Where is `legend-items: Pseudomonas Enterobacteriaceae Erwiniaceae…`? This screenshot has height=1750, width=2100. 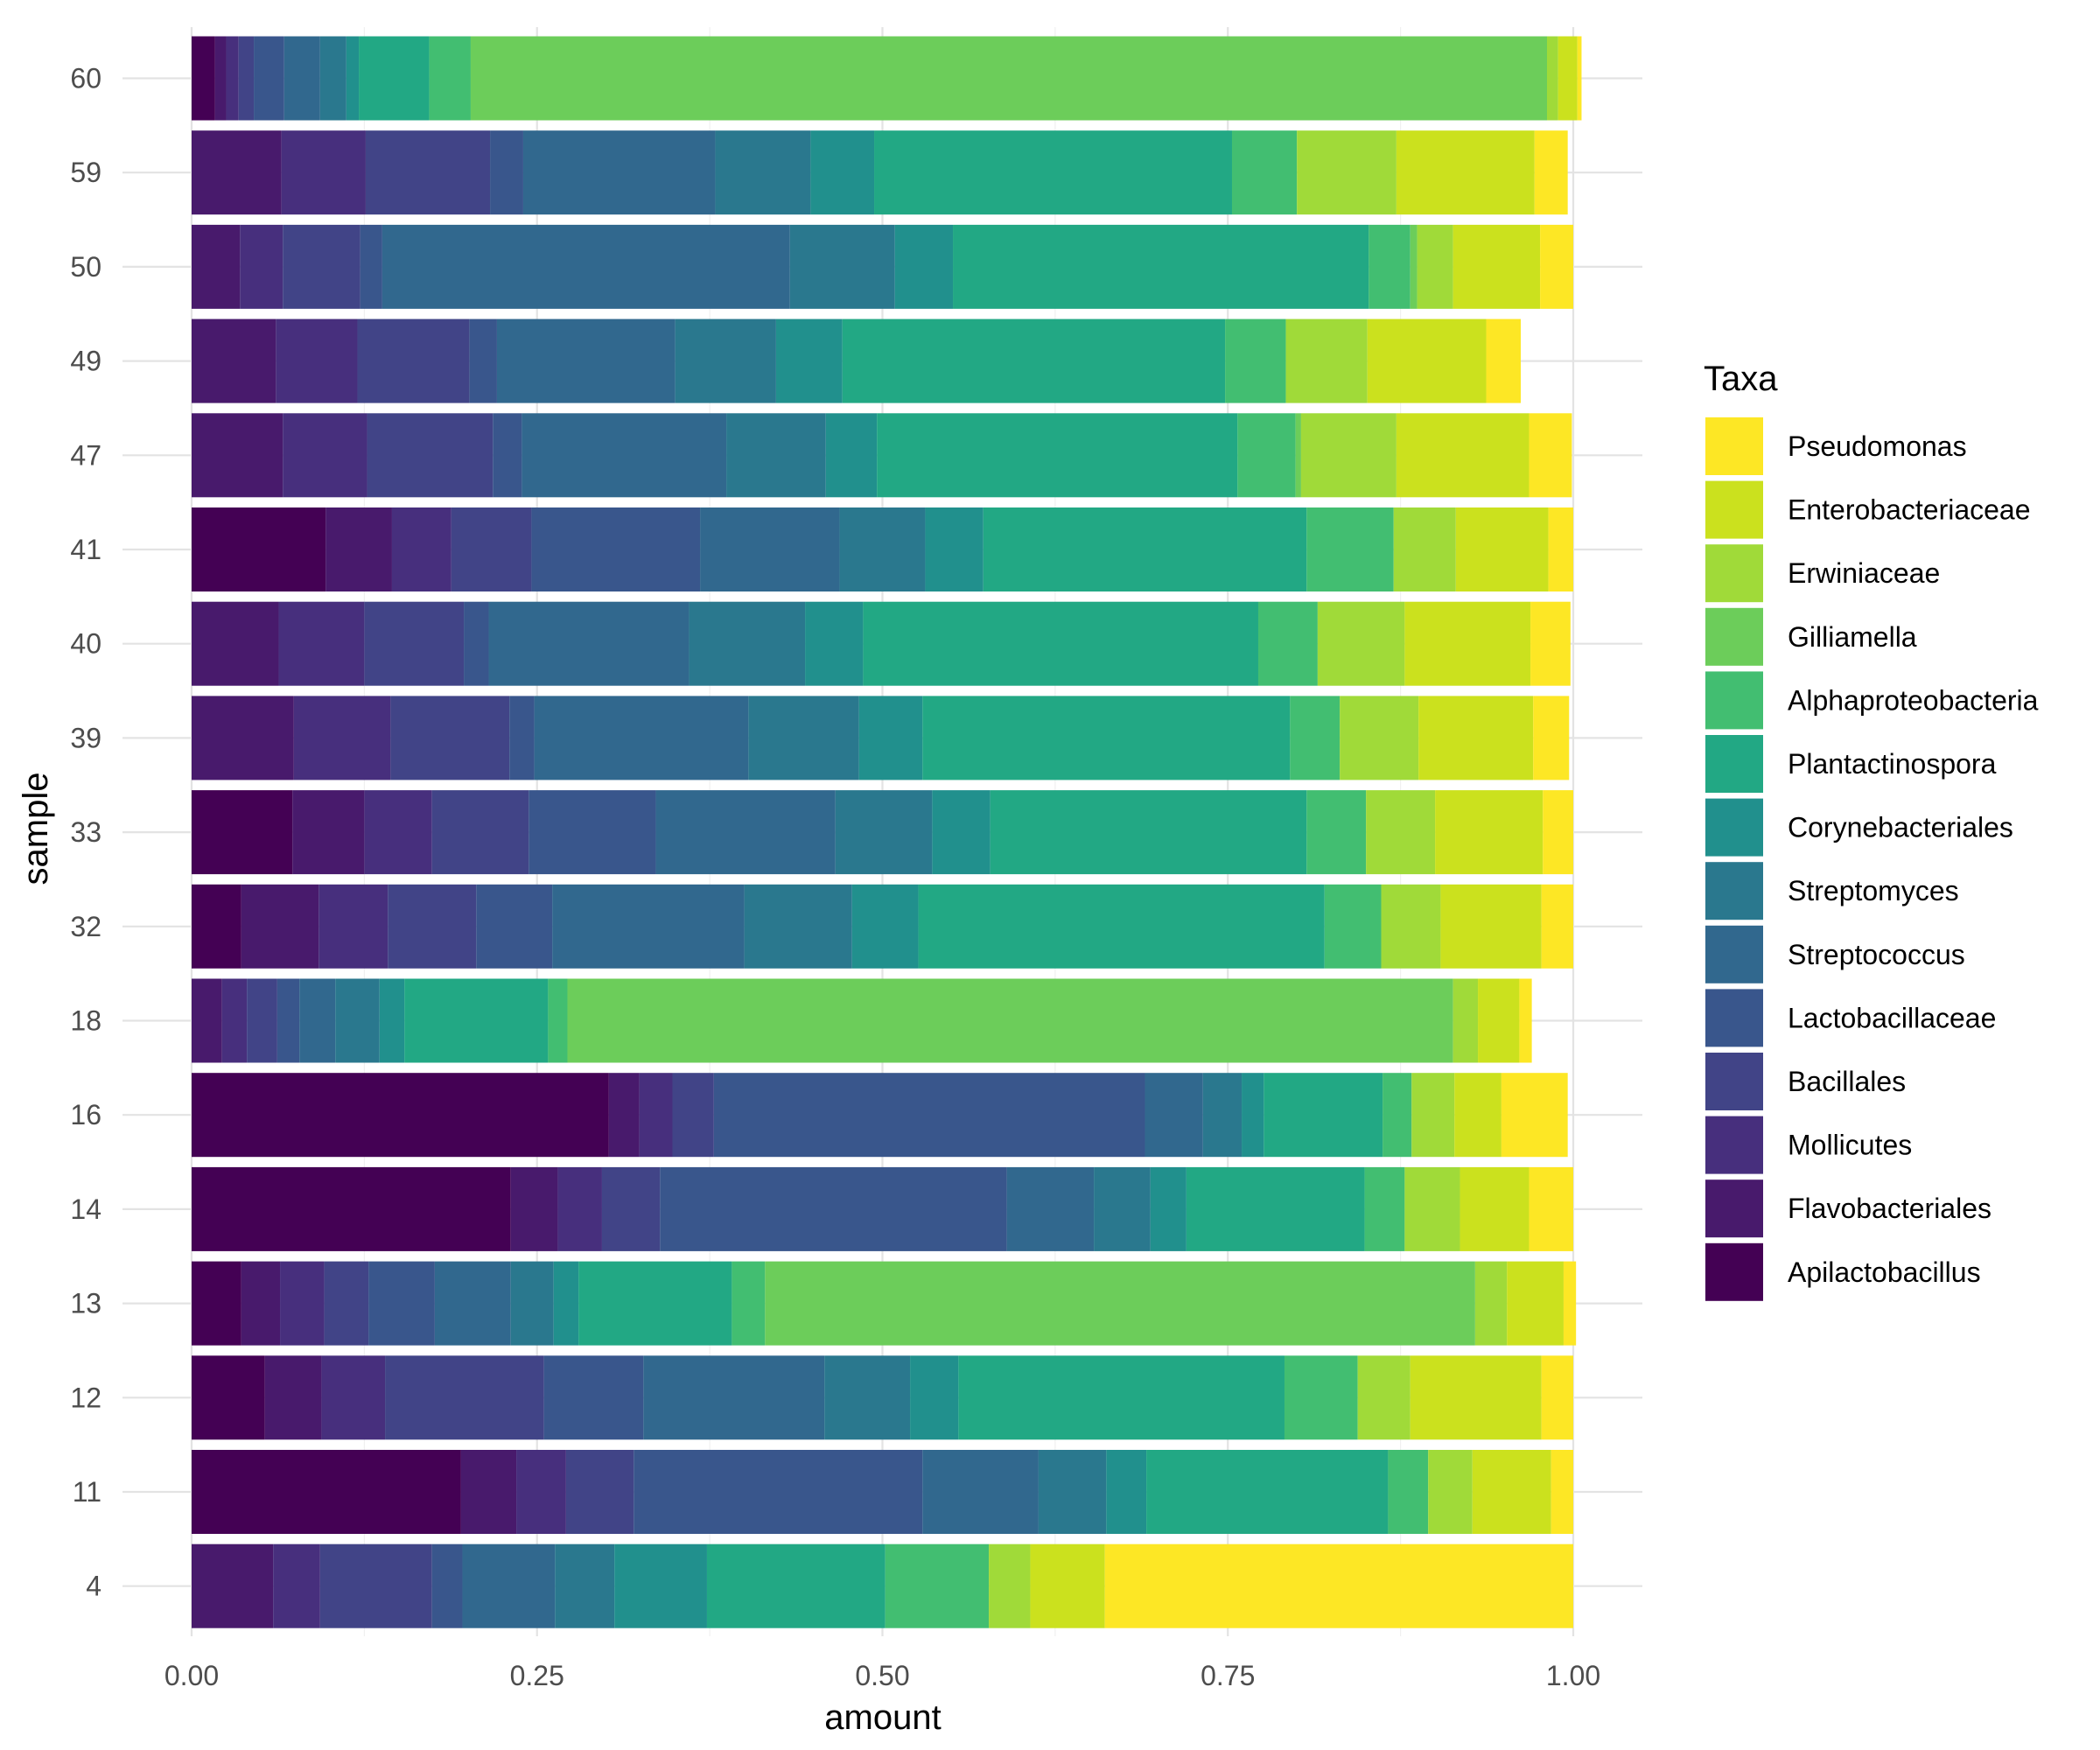
legend-items: Pseudomonas Enterobacteriaceae Erwiniaceae… is located at coordinates (1872, 859).